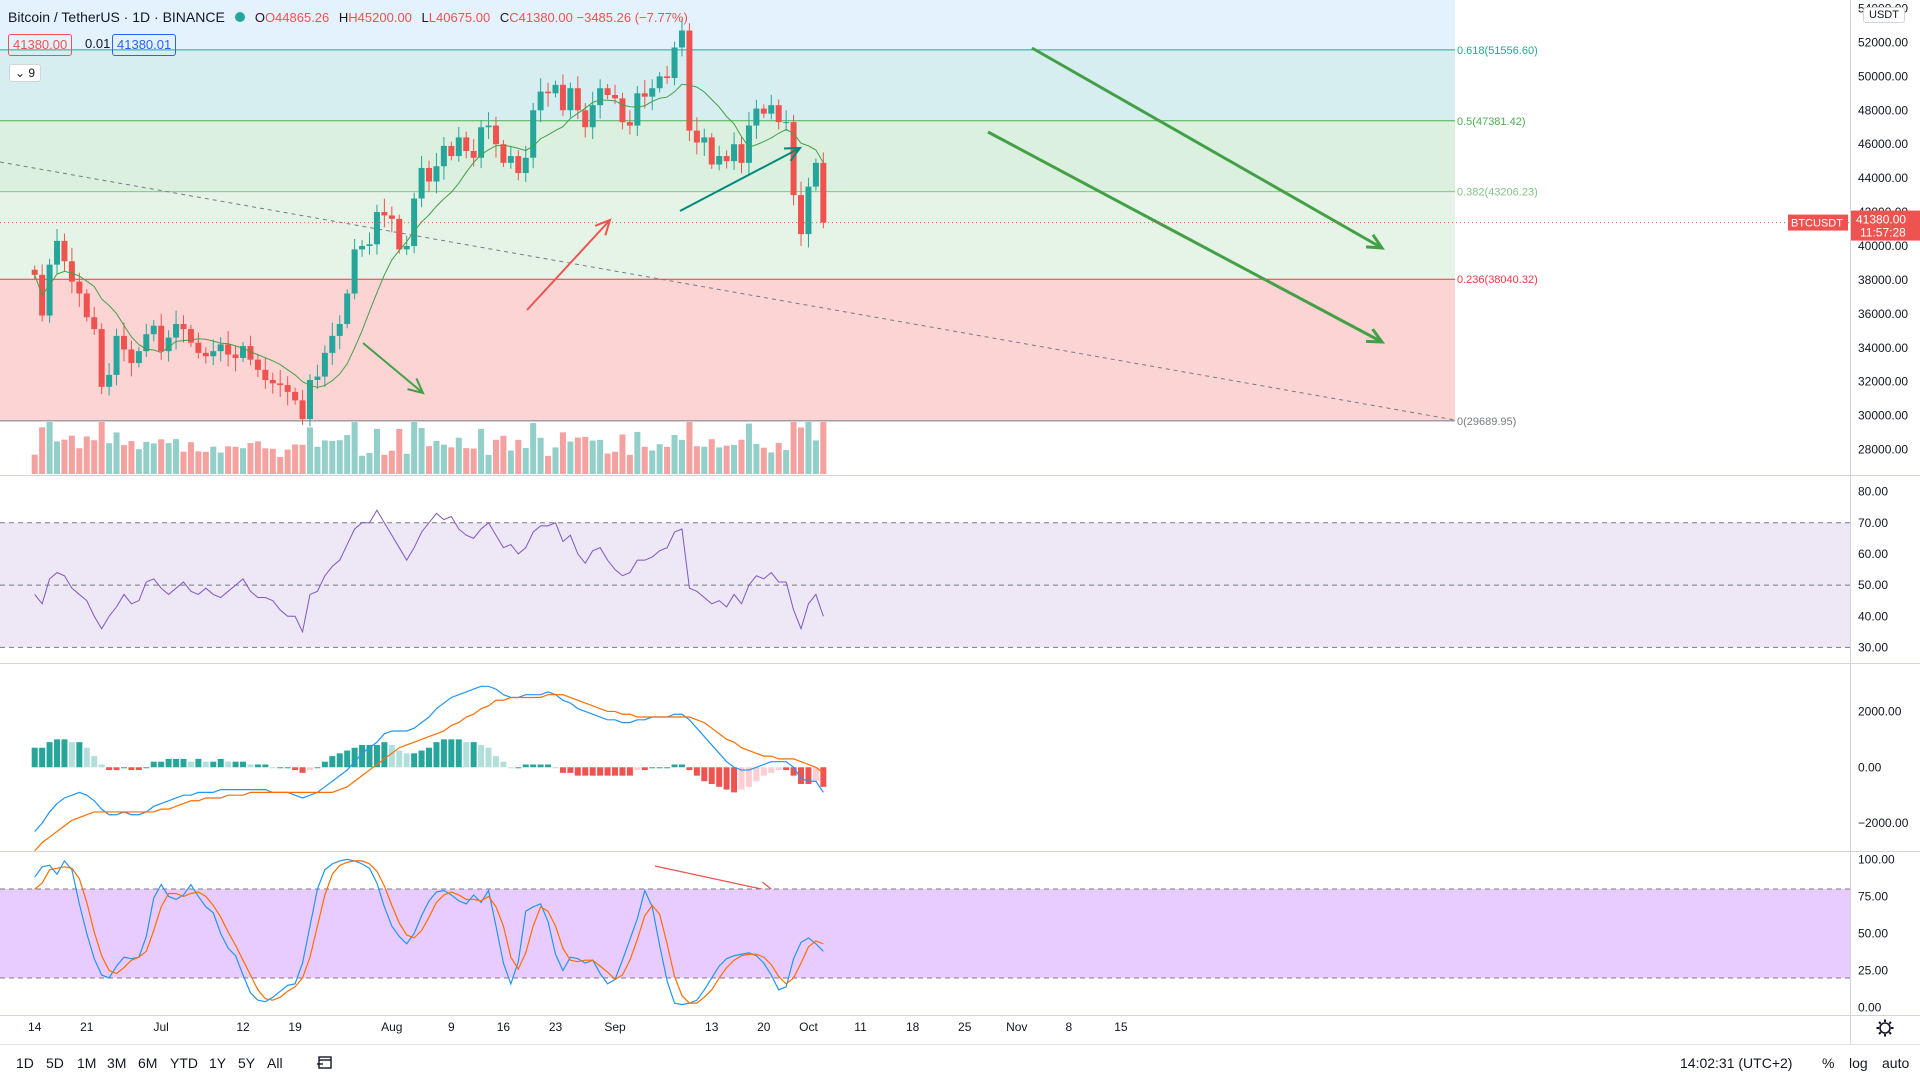 This screenshot has height=1081, width=1920. I want to click on clock-time: 14:02:31 (UTC+2), so click(1736, 1063).